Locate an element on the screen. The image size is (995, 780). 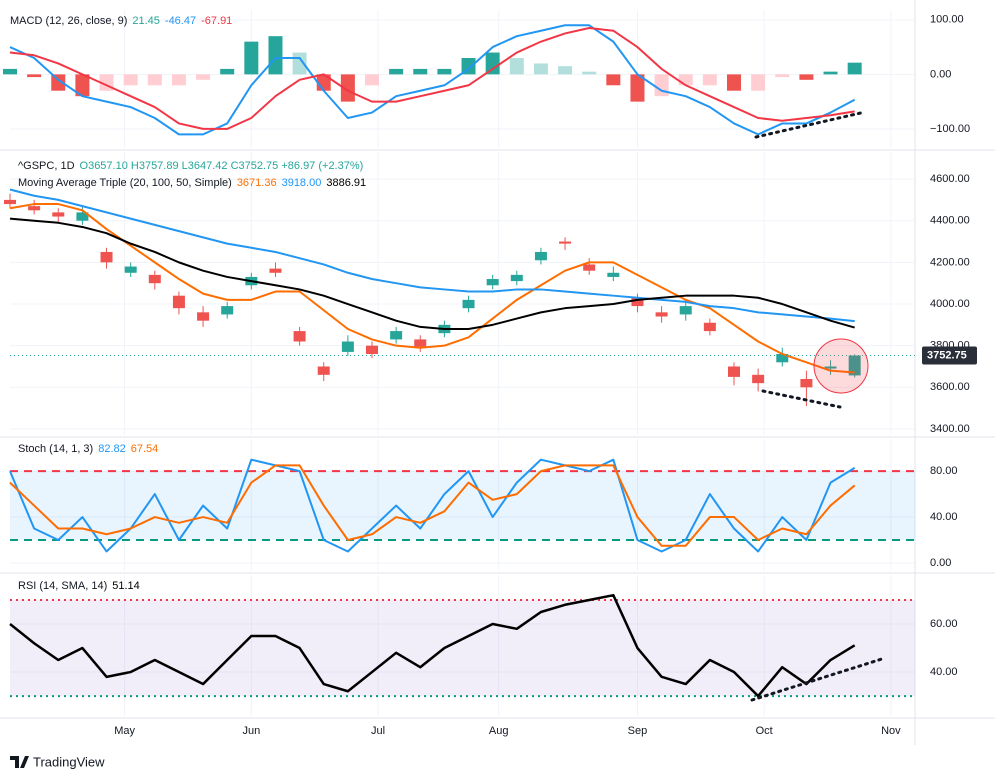
logo-mark is located at coordinates (19, 762).